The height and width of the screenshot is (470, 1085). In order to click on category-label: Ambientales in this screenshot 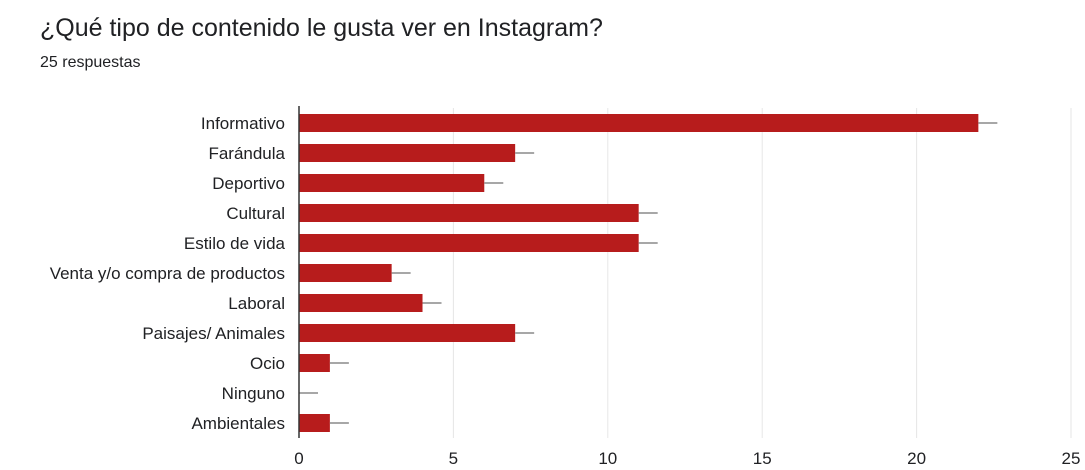, I will do `click(238, 423)`.